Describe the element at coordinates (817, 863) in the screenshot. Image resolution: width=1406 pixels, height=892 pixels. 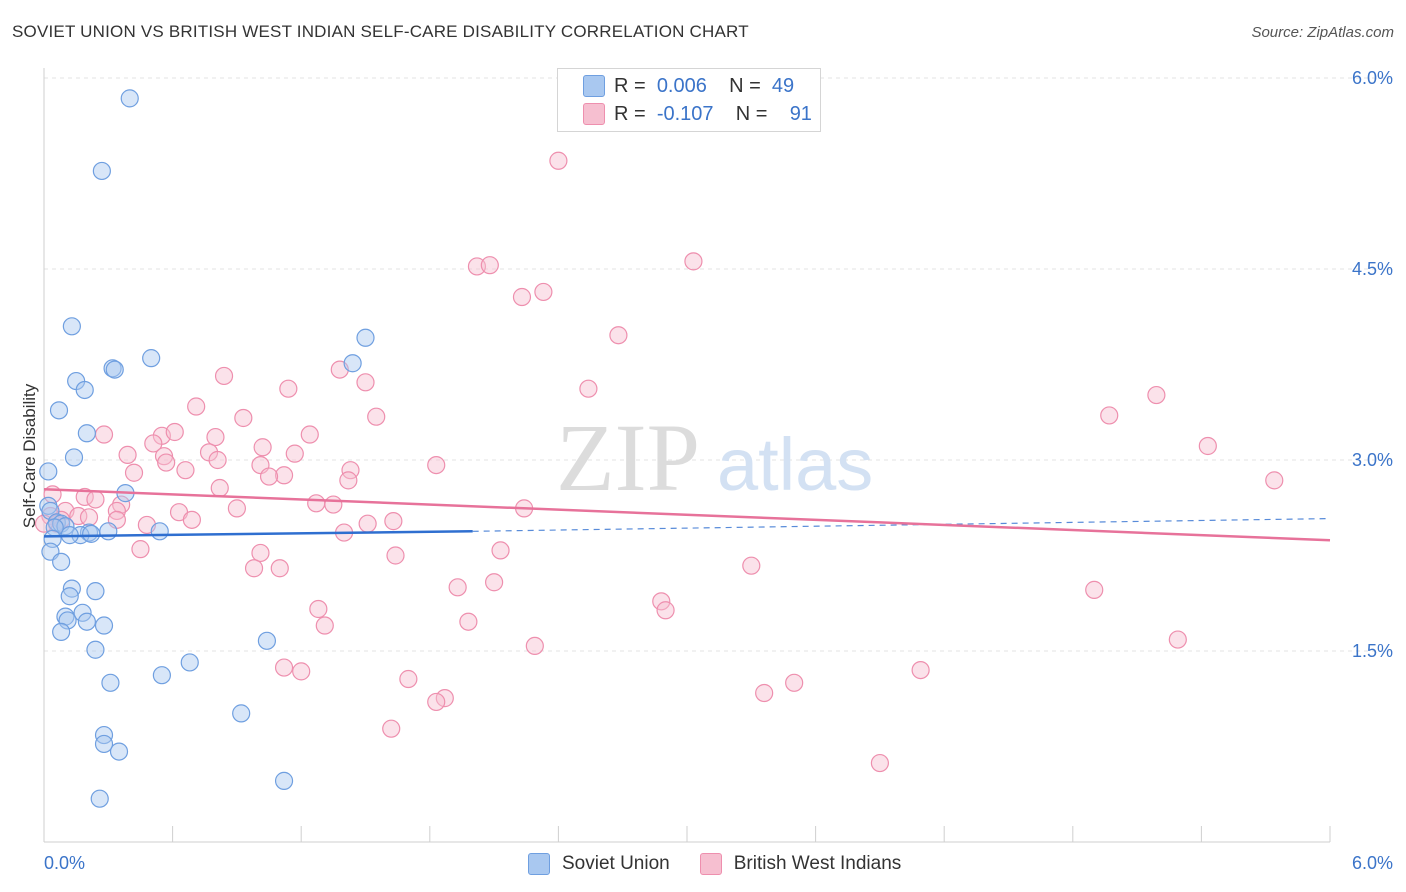
I see `legend-label-british-west-indians: British West Indians` at that location.